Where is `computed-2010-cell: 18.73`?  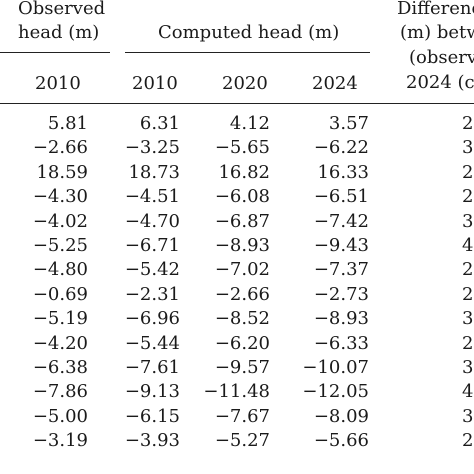
computed-2010-cell: 18.73 is located at coordinates (154, 172).